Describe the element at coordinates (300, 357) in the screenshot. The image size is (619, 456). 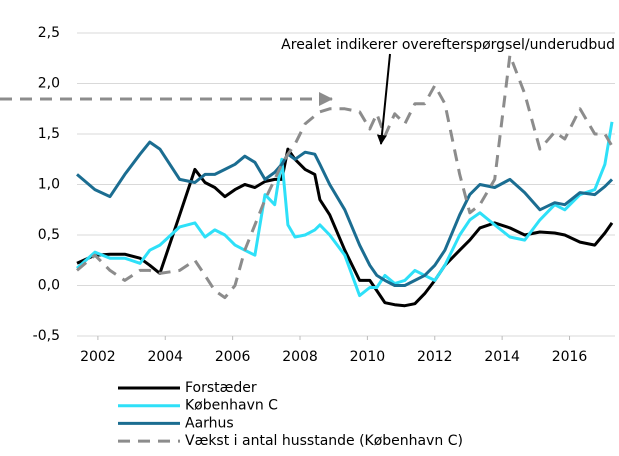
I see `x-tick-label: 2008` at that location.